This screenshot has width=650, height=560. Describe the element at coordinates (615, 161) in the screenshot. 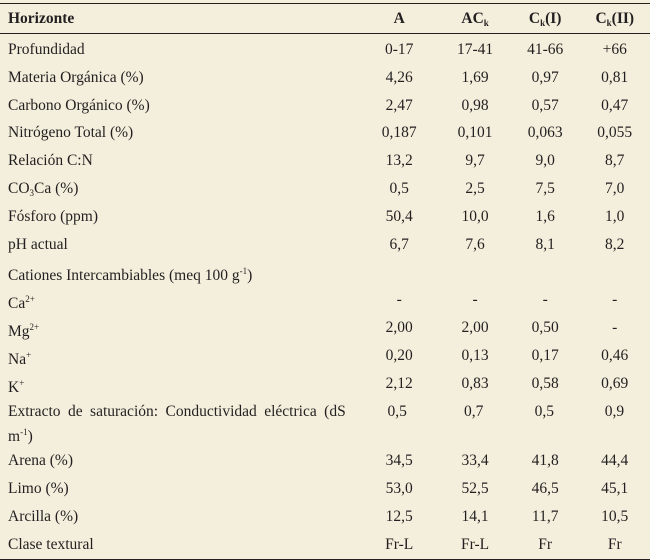

I see `cell-value: 8,7` at that location.